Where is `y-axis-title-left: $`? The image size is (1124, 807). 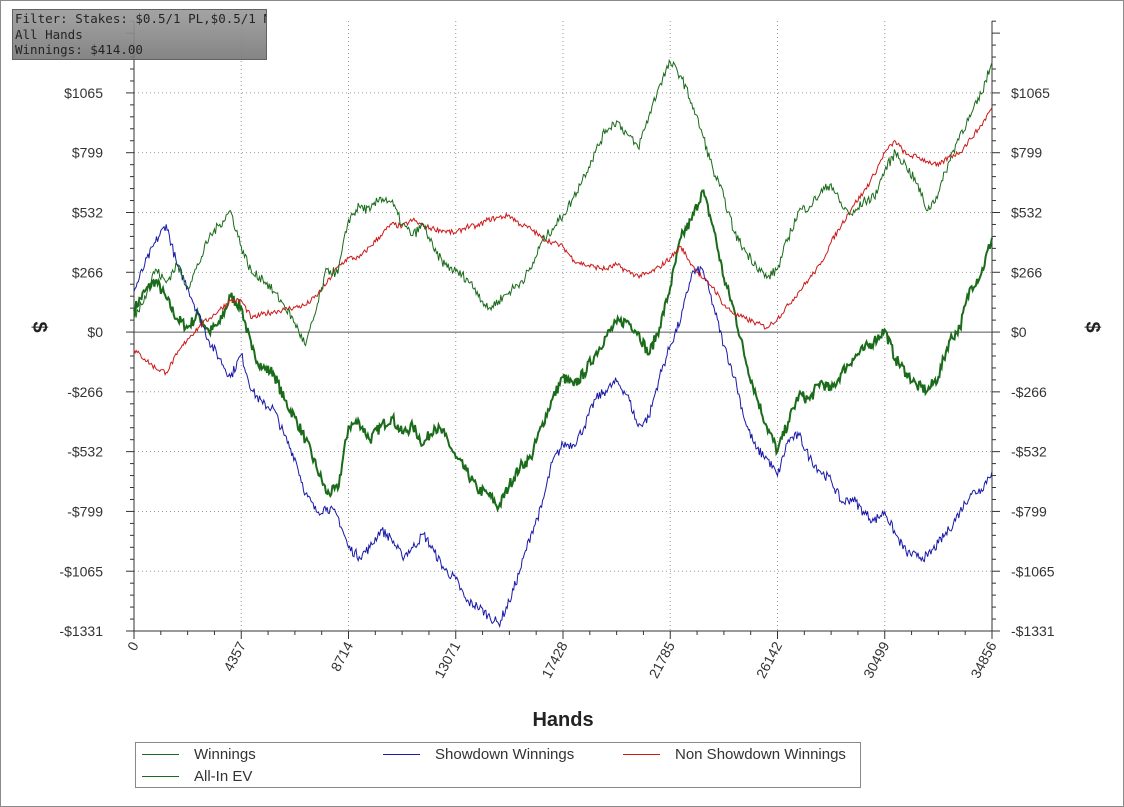
y-axis-title-left: $ is located at coordinates (39, 326).